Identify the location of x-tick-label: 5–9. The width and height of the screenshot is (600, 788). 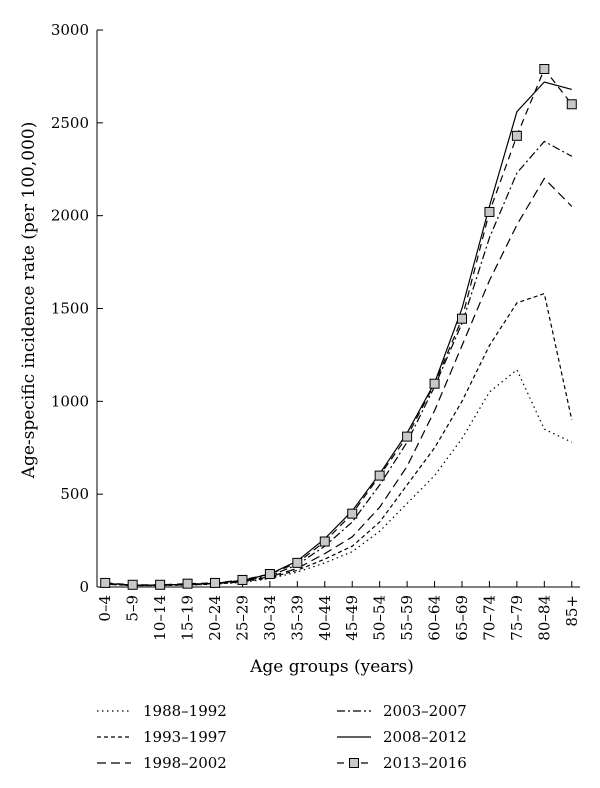
(133, 608).